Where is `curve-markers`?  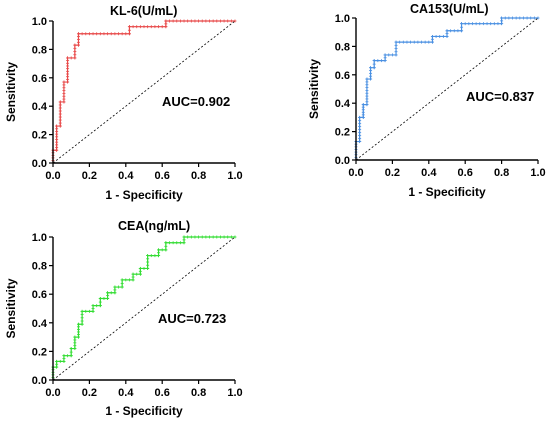
curve-markers is located at coordinates (144, 308).